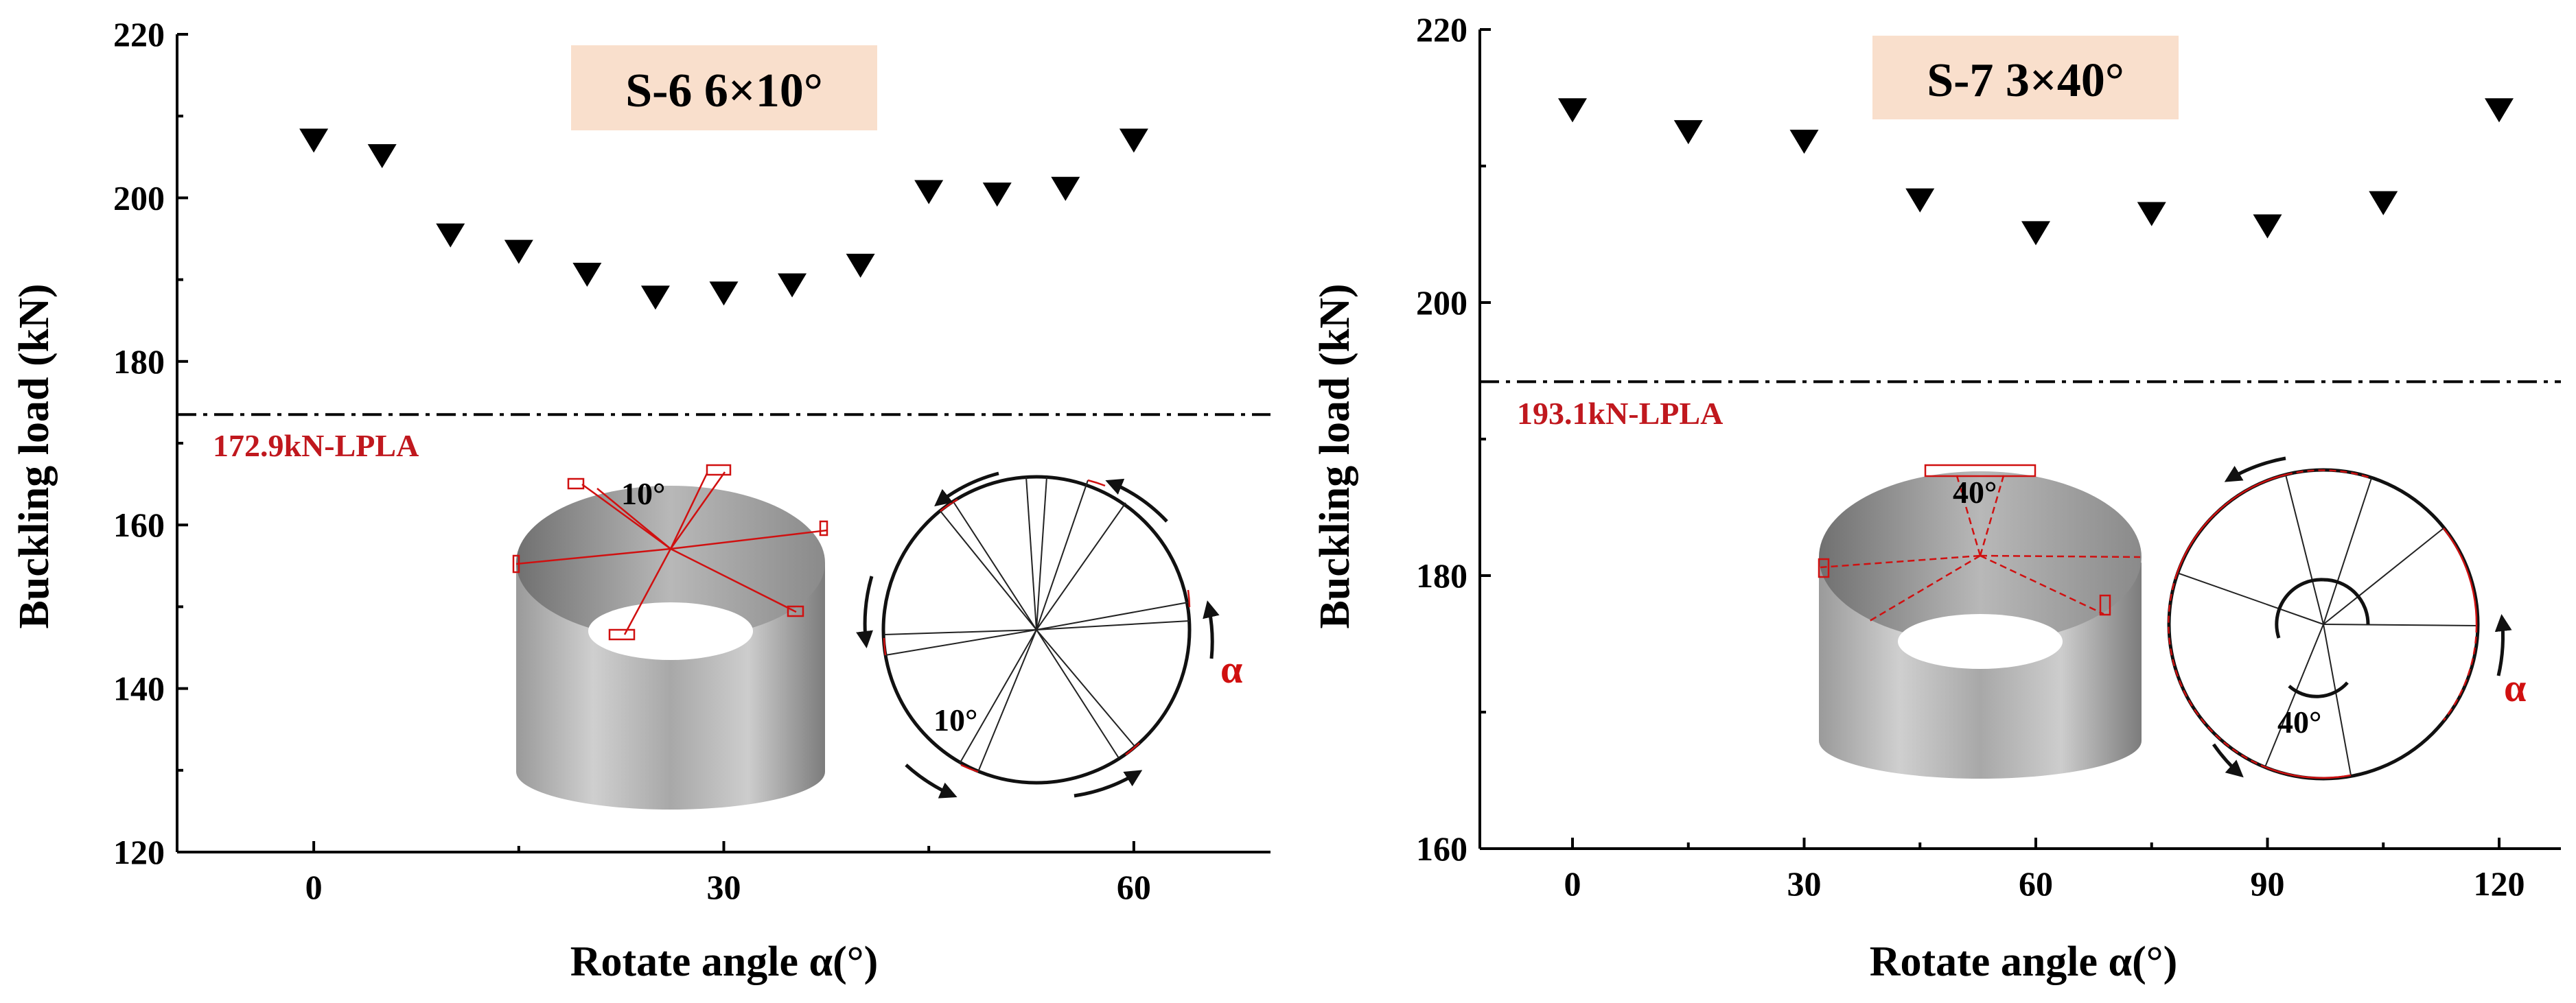 This screenshot has height=1003, width=2576. I want to click on left-title-box, so click(724, 87).